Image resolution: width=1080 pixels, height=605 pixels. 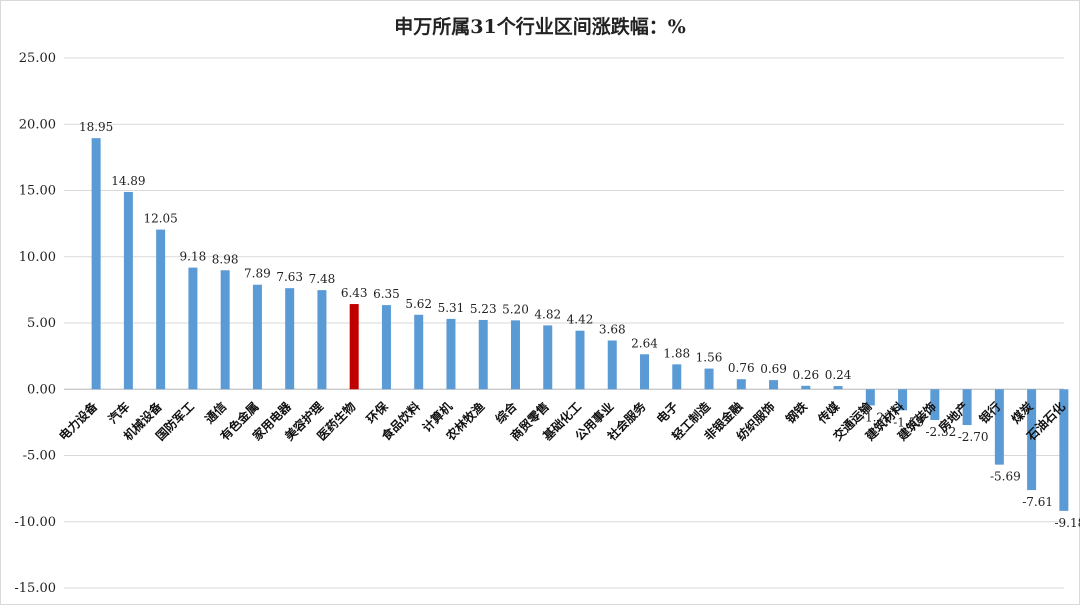 What do you see at coordinates (161, 309) in the screenshot?
I see `bar-机械设备` at bounding box center [161, 309].